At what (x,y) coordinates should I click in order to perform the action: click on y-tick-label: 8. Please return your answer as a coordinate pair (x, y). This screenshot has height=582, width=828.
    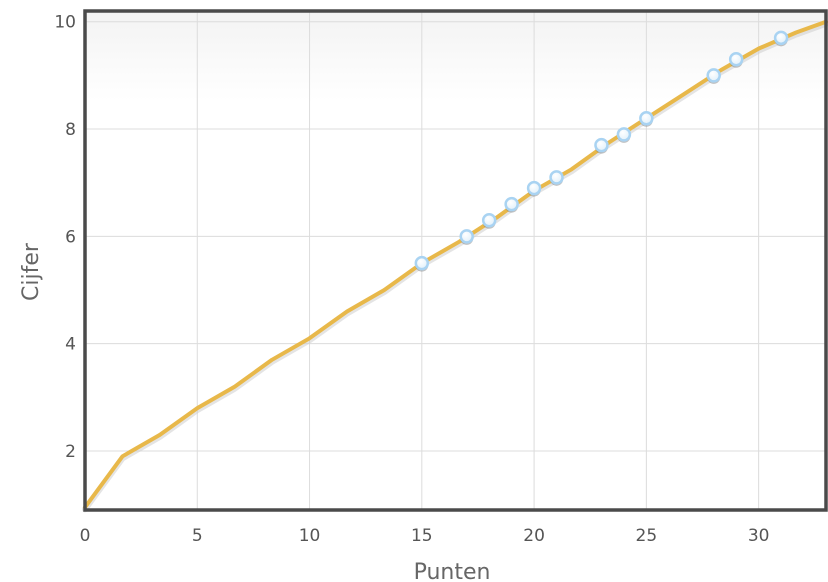
    Looking at the image, I should click on (70, 130).